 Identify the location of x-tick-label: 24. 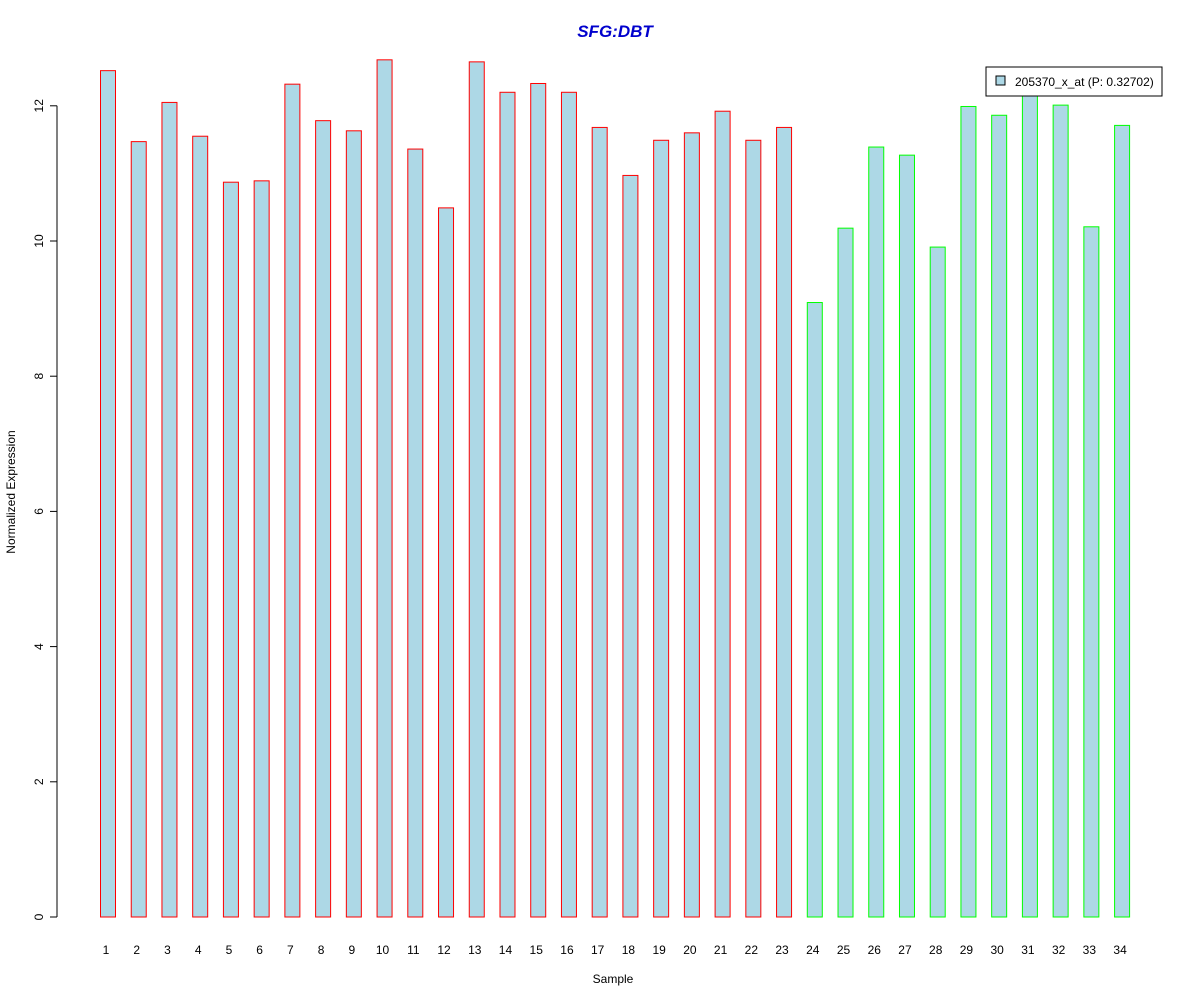
(813, 950).